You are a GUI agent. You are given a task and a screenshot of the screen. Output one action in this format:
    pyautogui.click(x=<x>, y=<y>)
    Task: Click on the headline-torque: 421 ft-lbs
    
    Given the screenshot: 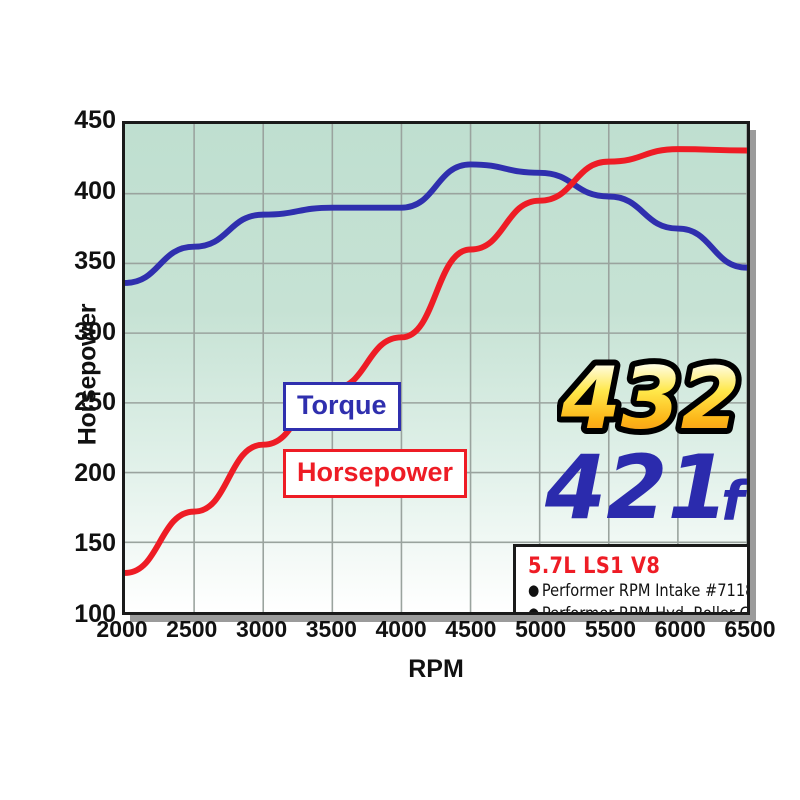 What is the action you would take?
    pyautogui.click(x=647, y=487)
    